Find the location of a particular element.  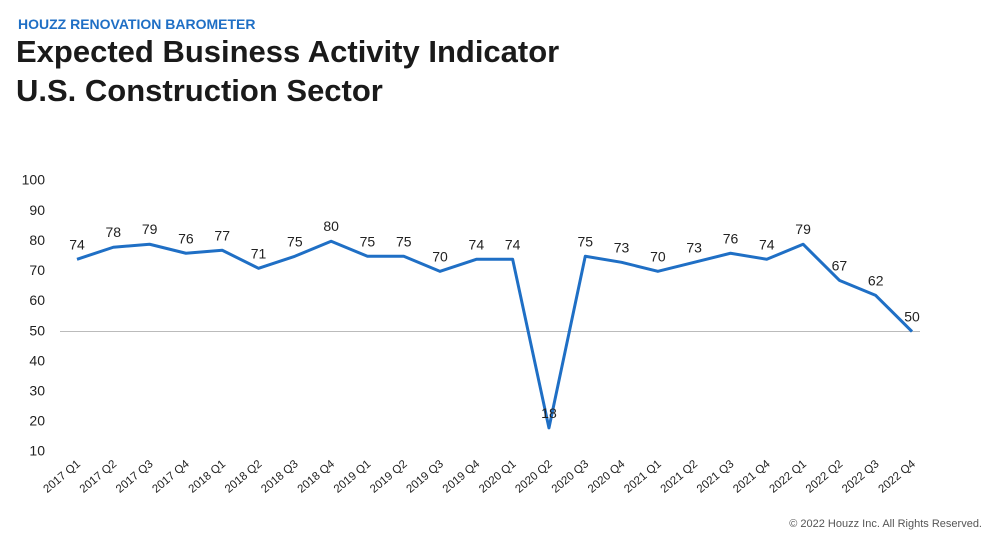

kicker: HOUZZ RENOVATION BAROMETER is located at coordinates (136, 24).